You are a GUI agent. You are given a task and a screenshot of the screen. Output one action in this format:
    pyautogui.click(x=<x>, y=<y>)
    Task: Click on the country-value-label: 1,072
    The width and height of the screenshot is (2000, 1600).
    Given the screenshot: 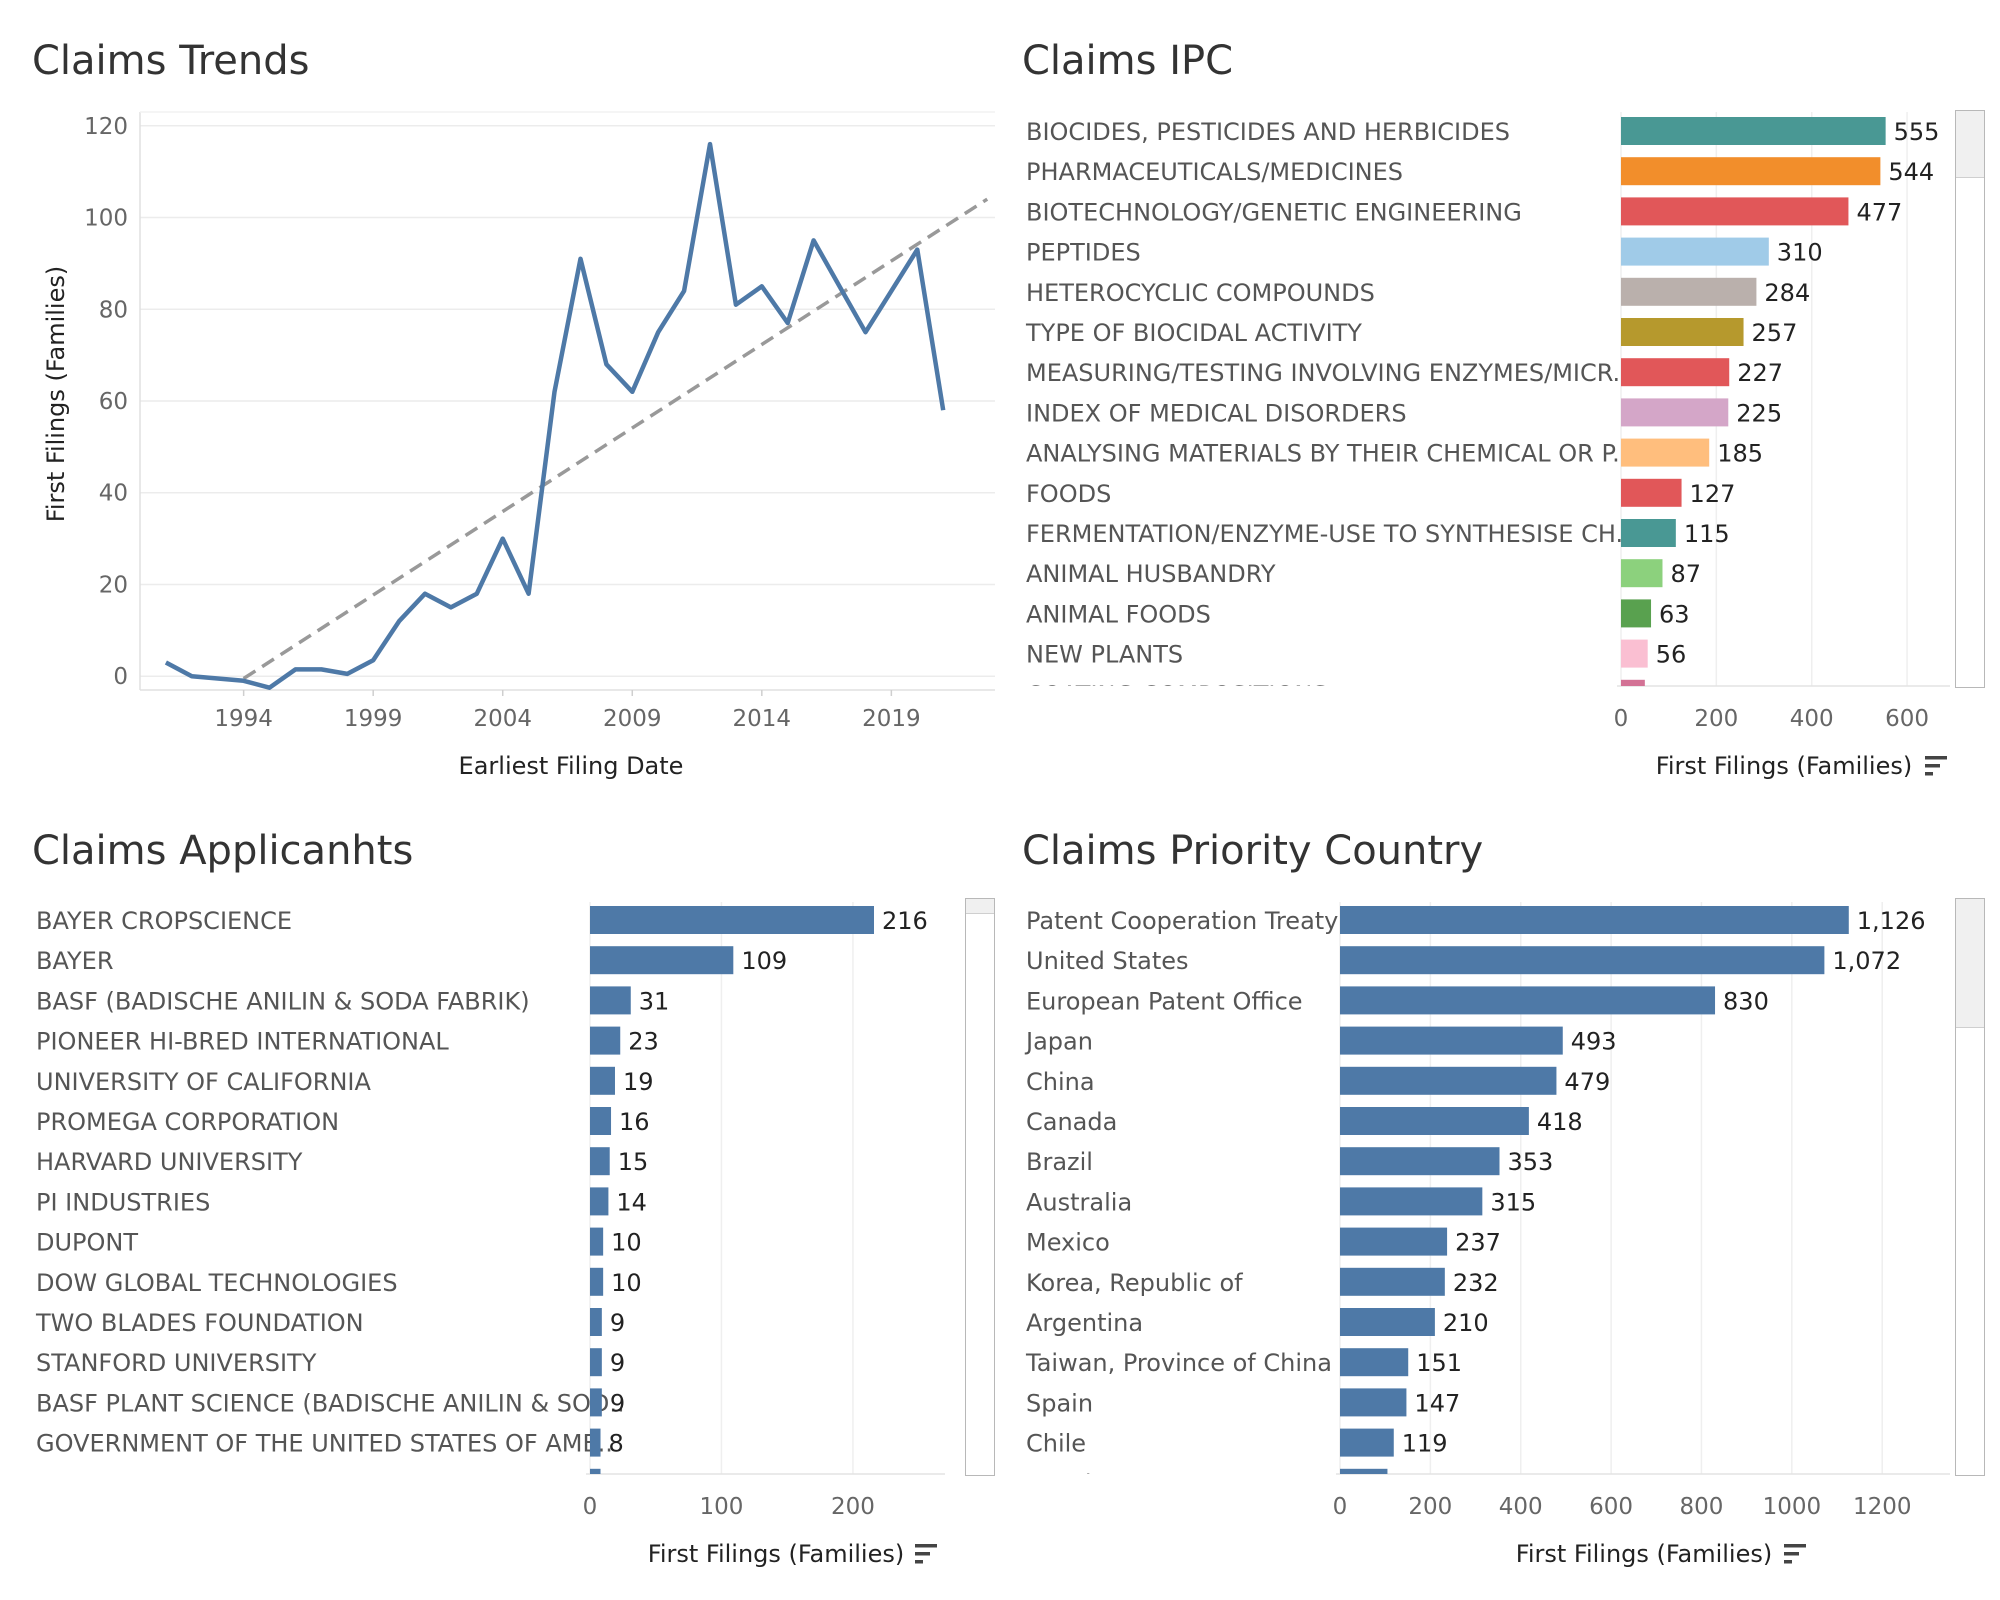 What is the action you would take?
    pyautogui.click(x=1866, y=961)
    